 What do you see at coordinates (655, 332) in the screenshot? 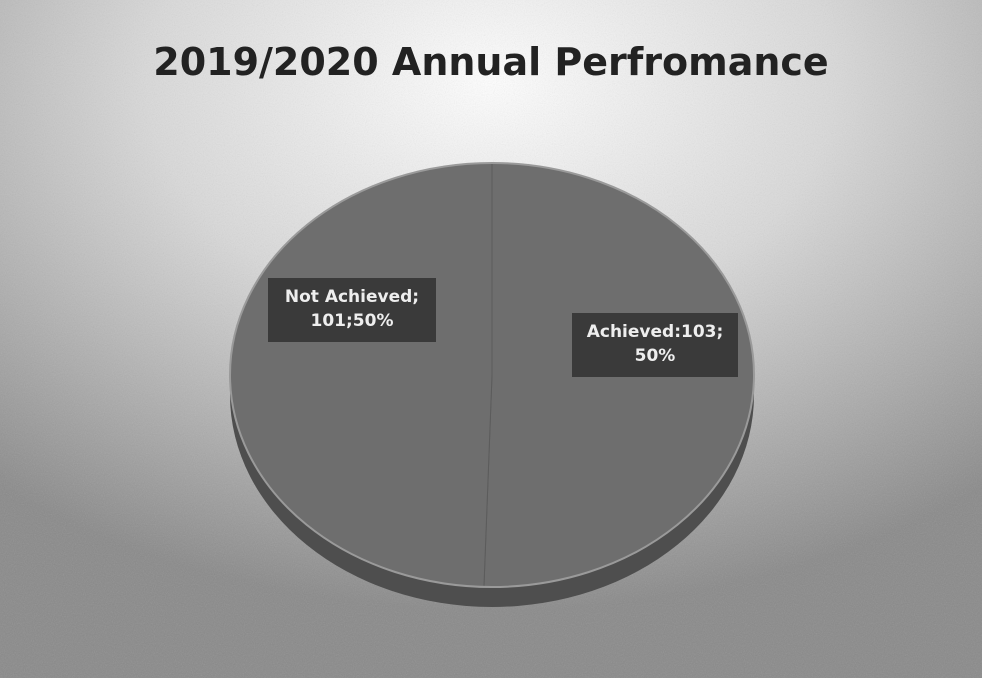
I see `data-label-achieved-line-1: Achieved:103;` at bounding box center [655, 332].